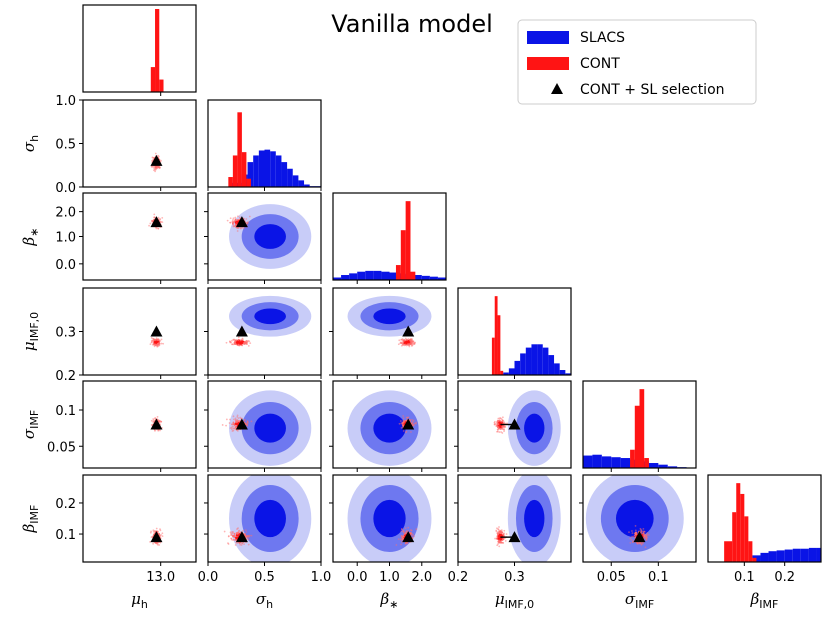  Describe the element at coordinates (263, 238) in the screenshot. I see `panel-beta_star-vs-sigma_h` at that location.